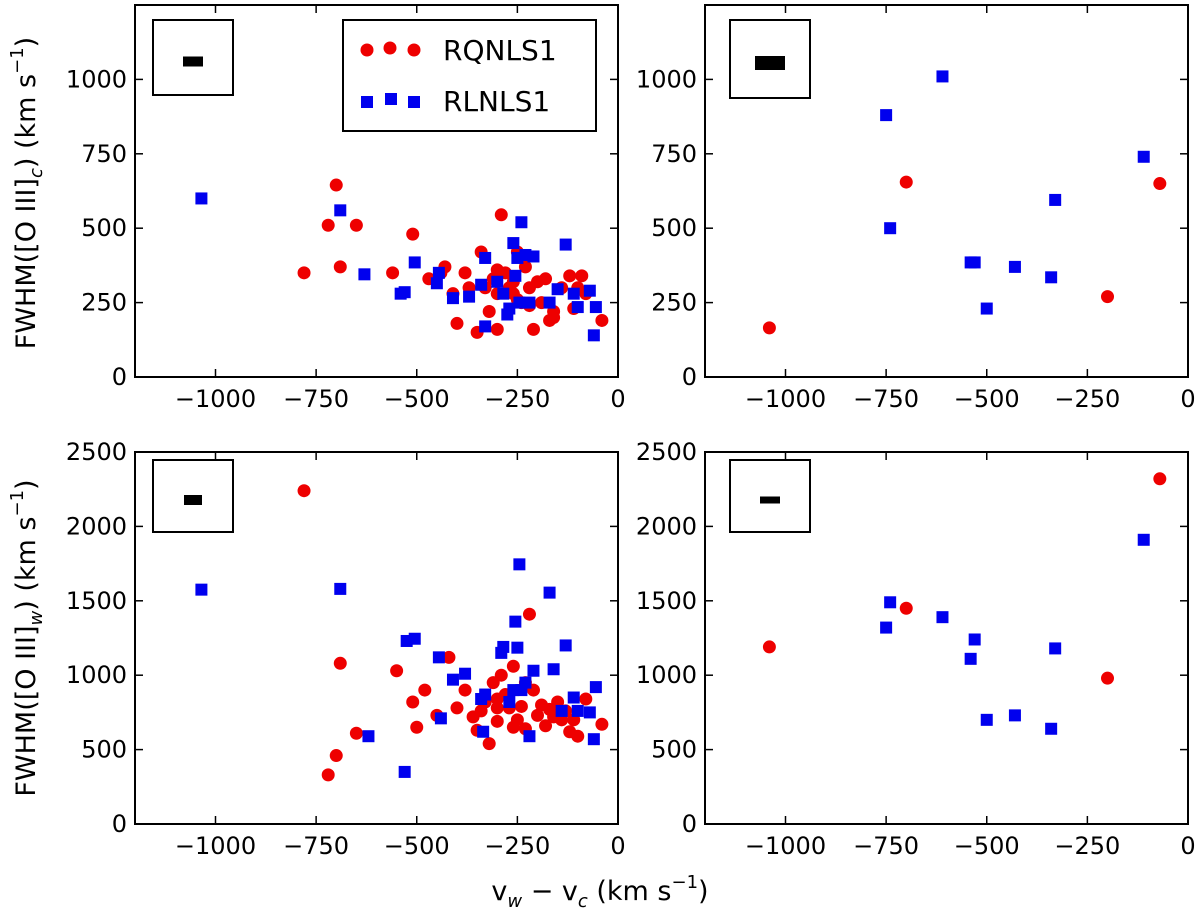  Describe the element at coordinates (666, 452) in the screenshot. I see `y-tick-label: 2500` at that location.